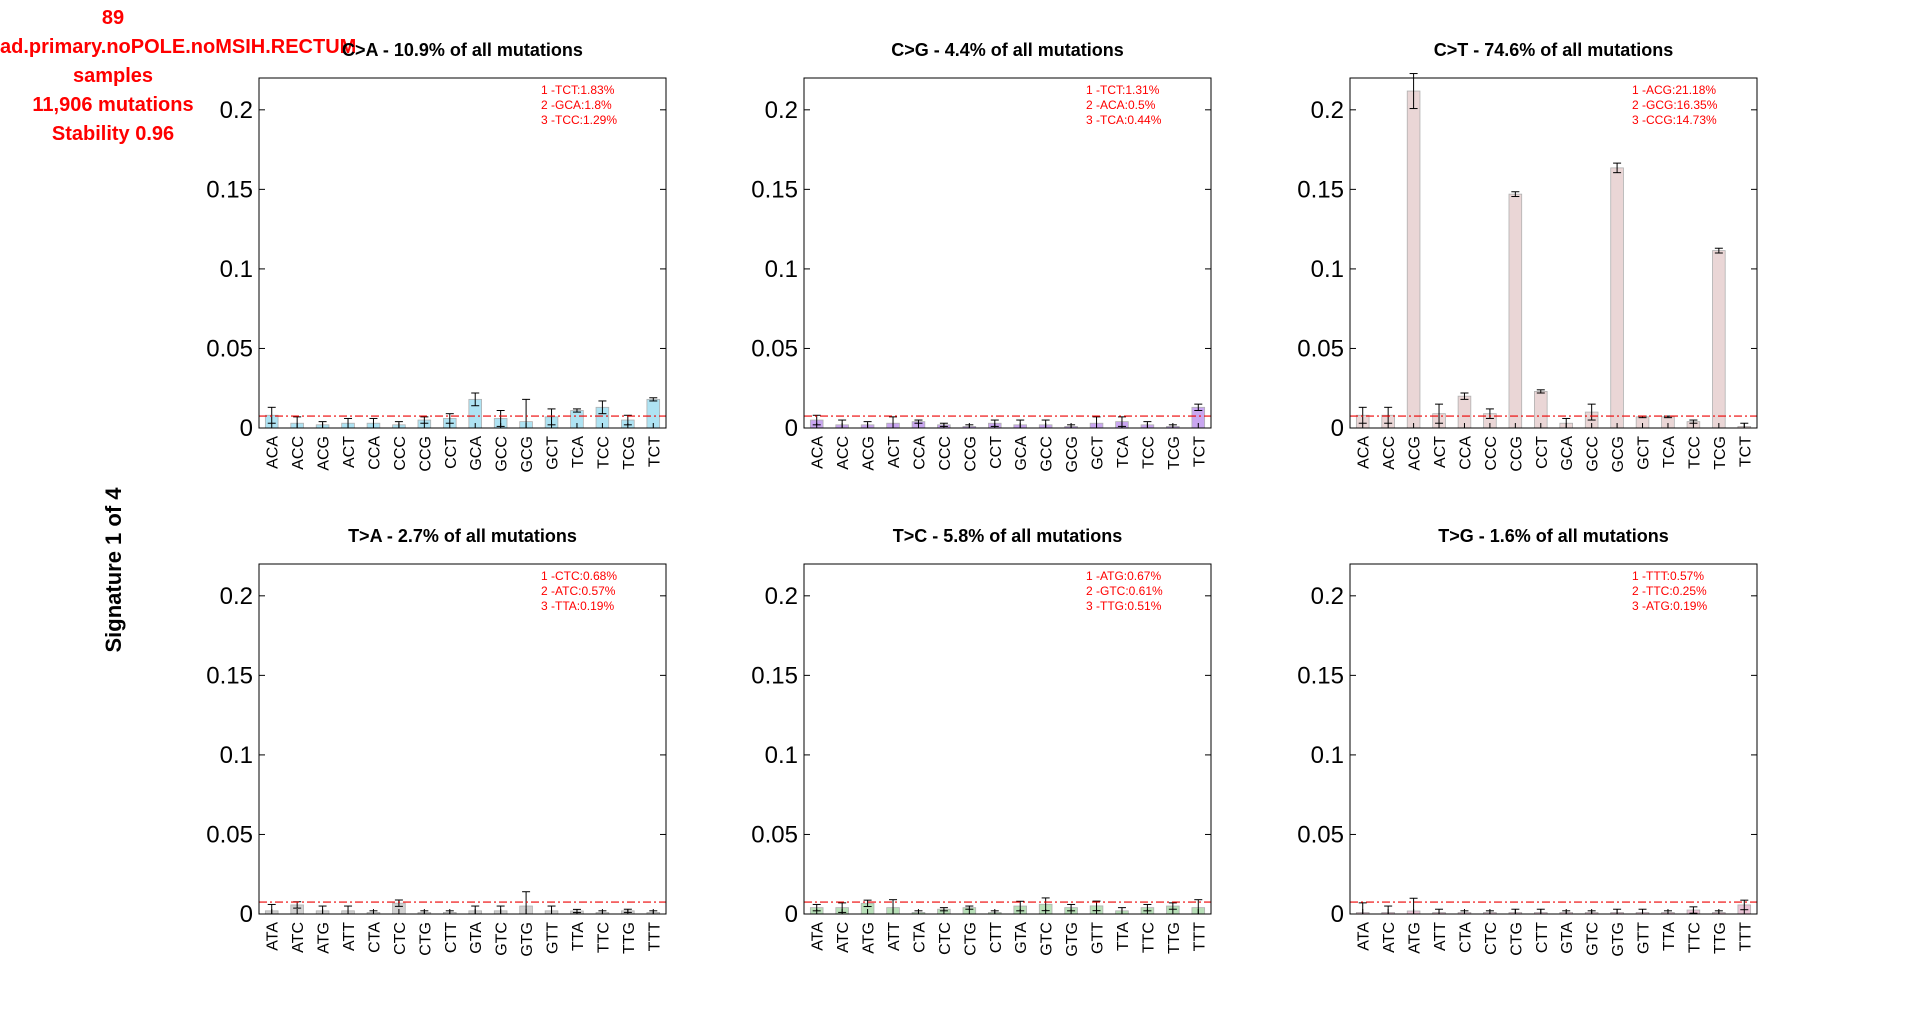  I want to click on x-tick-label: TCG, so click(1720, 453).